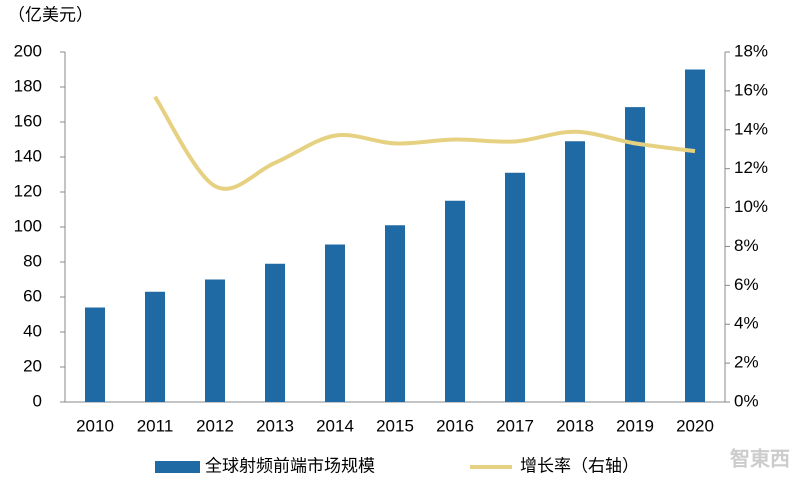 This screenshot has height=489, width=800. What do you see at coordinates (575, 425) in the screenshot?
I see `x-tick-label: 2018` at bounding box center [575, 425].